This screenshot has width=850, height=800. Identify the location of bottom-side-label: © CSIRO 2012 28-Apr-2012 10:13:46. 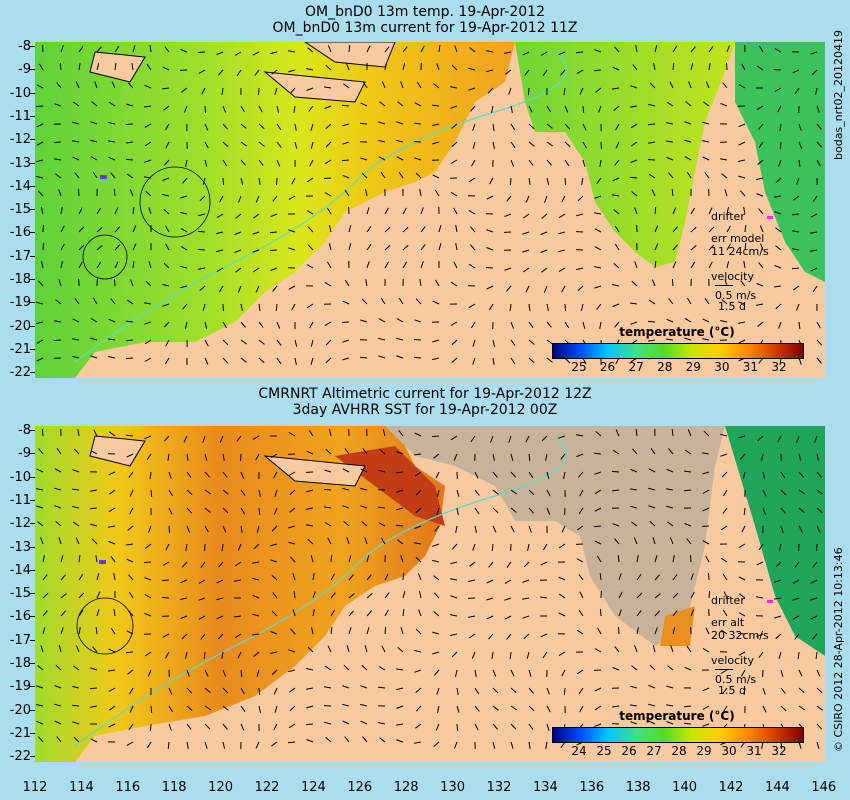
(838, 649).